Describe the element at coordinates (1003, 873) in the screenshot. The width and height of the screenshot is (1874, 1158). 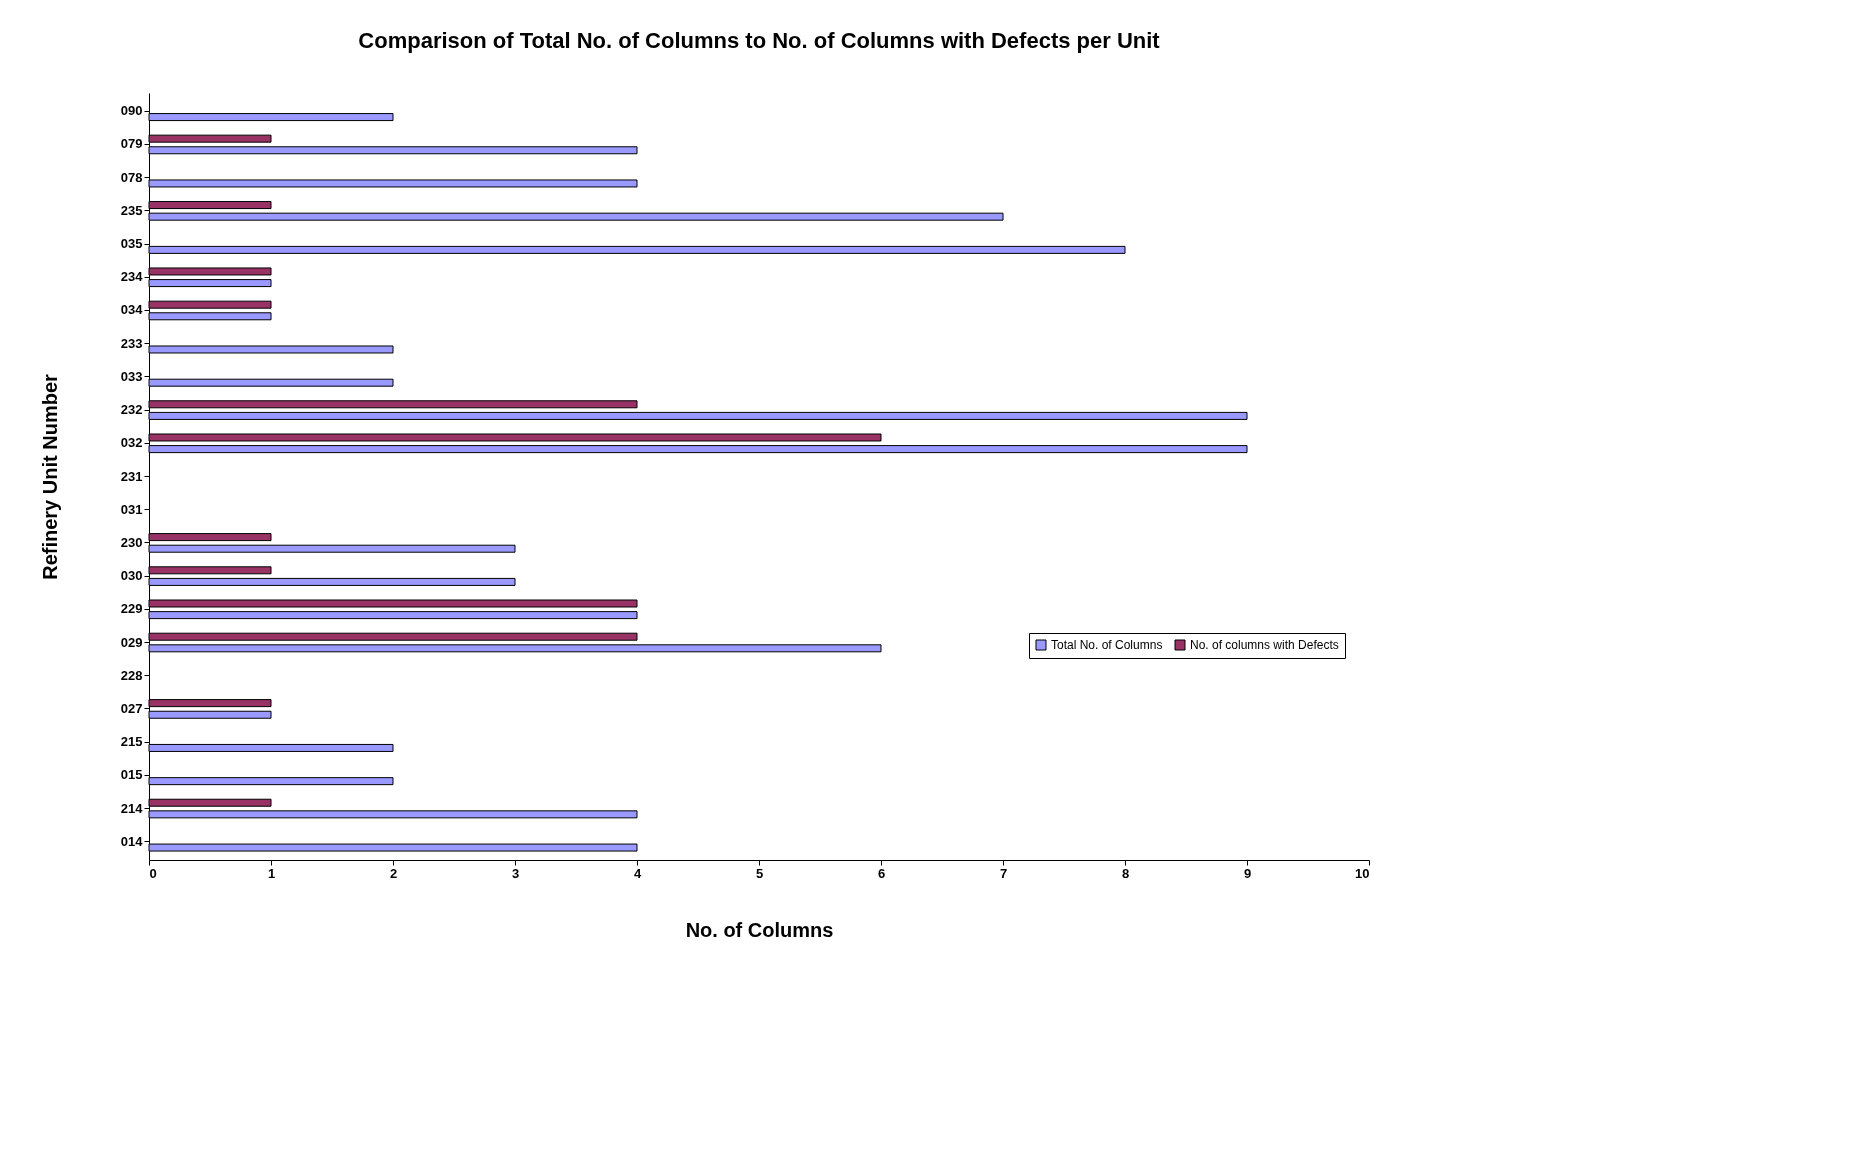
I see `x-tick-label: 7` at that location.